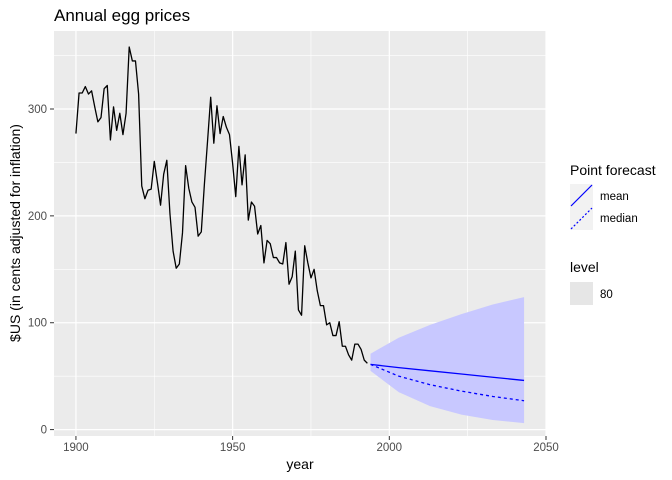 The height and width of the screenshot is (480, 672). I want to click on interval-80-band, so click(447, 360).